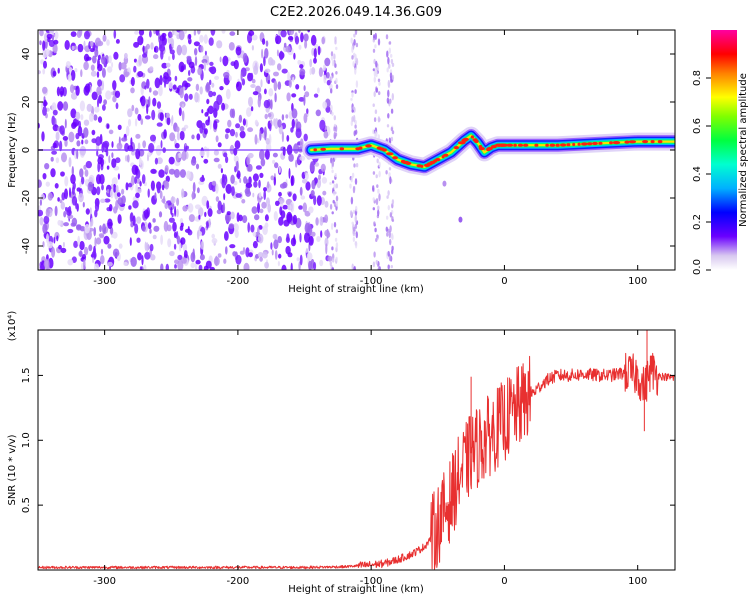  Describe the element at coordinates (574, 144) in the screenshot. I see `ridge-peak` at that location.